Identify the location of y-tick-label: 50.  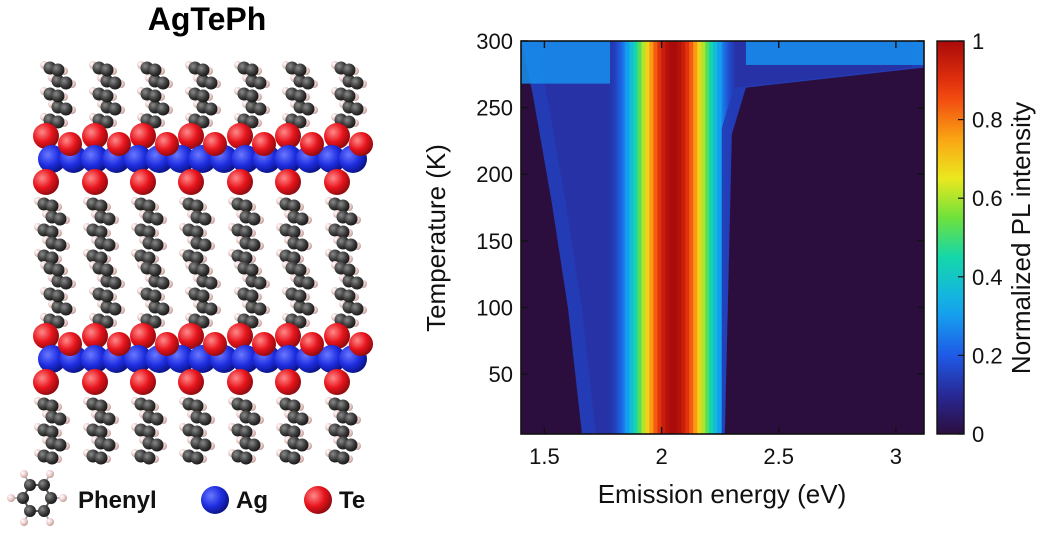
(501, 374).